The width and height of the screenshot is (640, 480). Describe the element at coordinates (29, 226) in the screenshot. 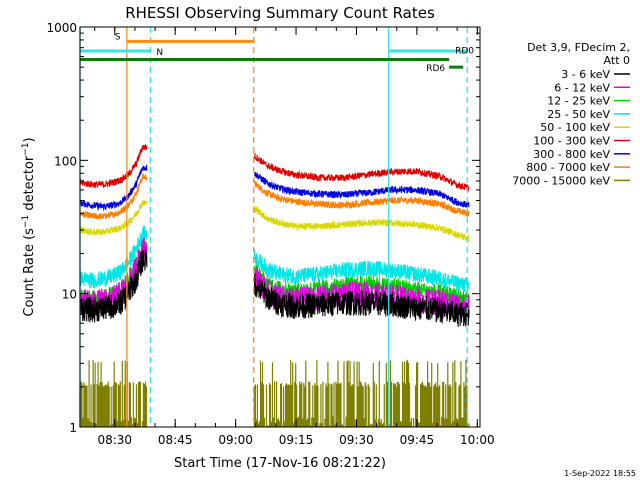

I see `y-axis-label: Count Rate (s−1 detector−1)` at that location.